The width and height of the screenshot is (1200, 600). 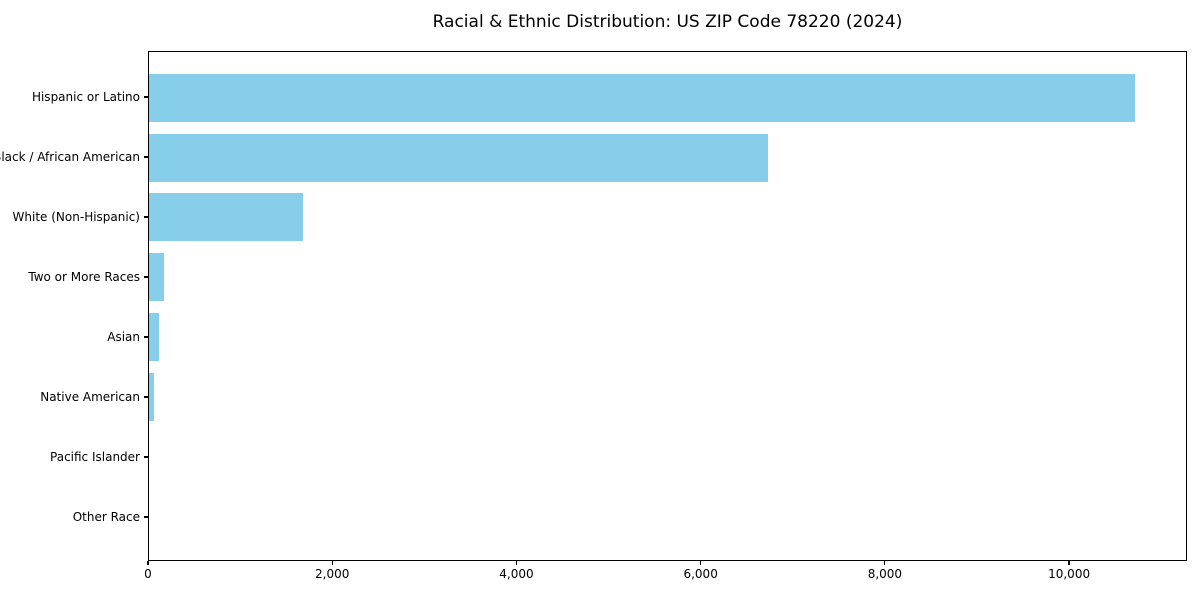 What do you see at coordinates (516, 574) in the screenshot?
I see `x-tick-label: 4,000` at bounding box center [516, 574].